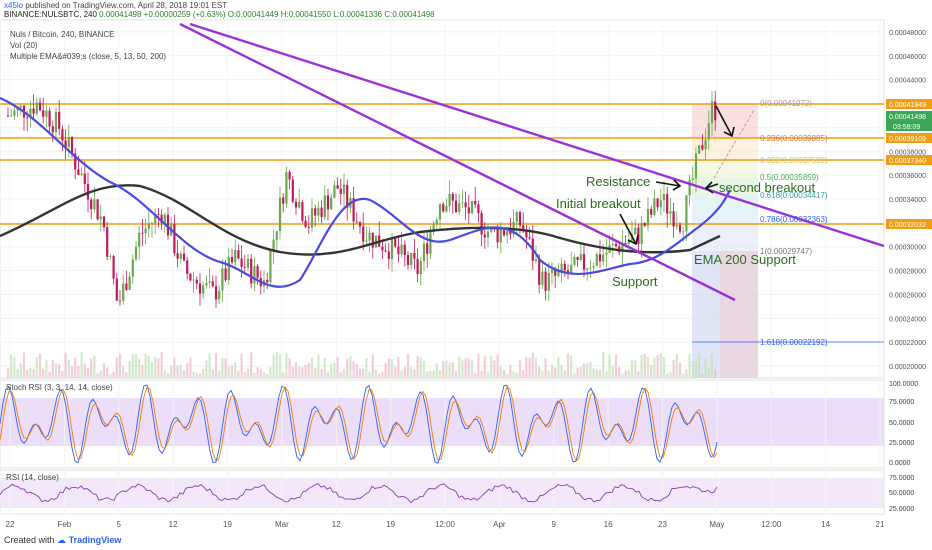 Image resolution: width=932 pixels, height=550 pixels. Describe the element at coordinates (901, 509) in the screenshot. I see `rsi-tick: 25.0000` at that location.